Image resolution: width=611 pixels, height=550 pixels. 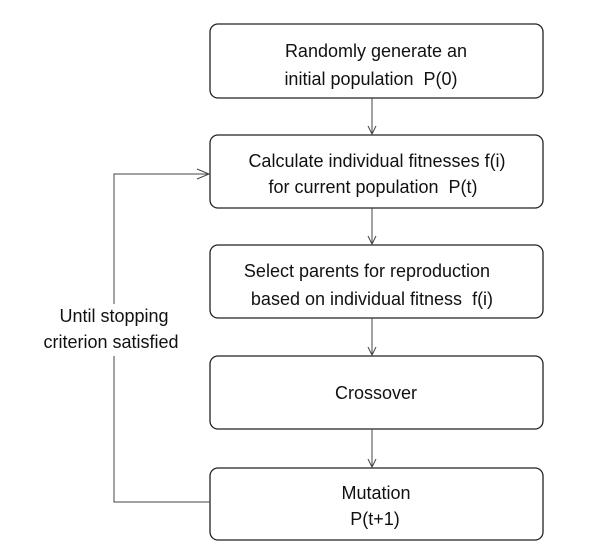 What do you see at coordinates (372, 227) in the screenshot?
I see `edge-fitness-to-select` at bounding box center [372, 227].